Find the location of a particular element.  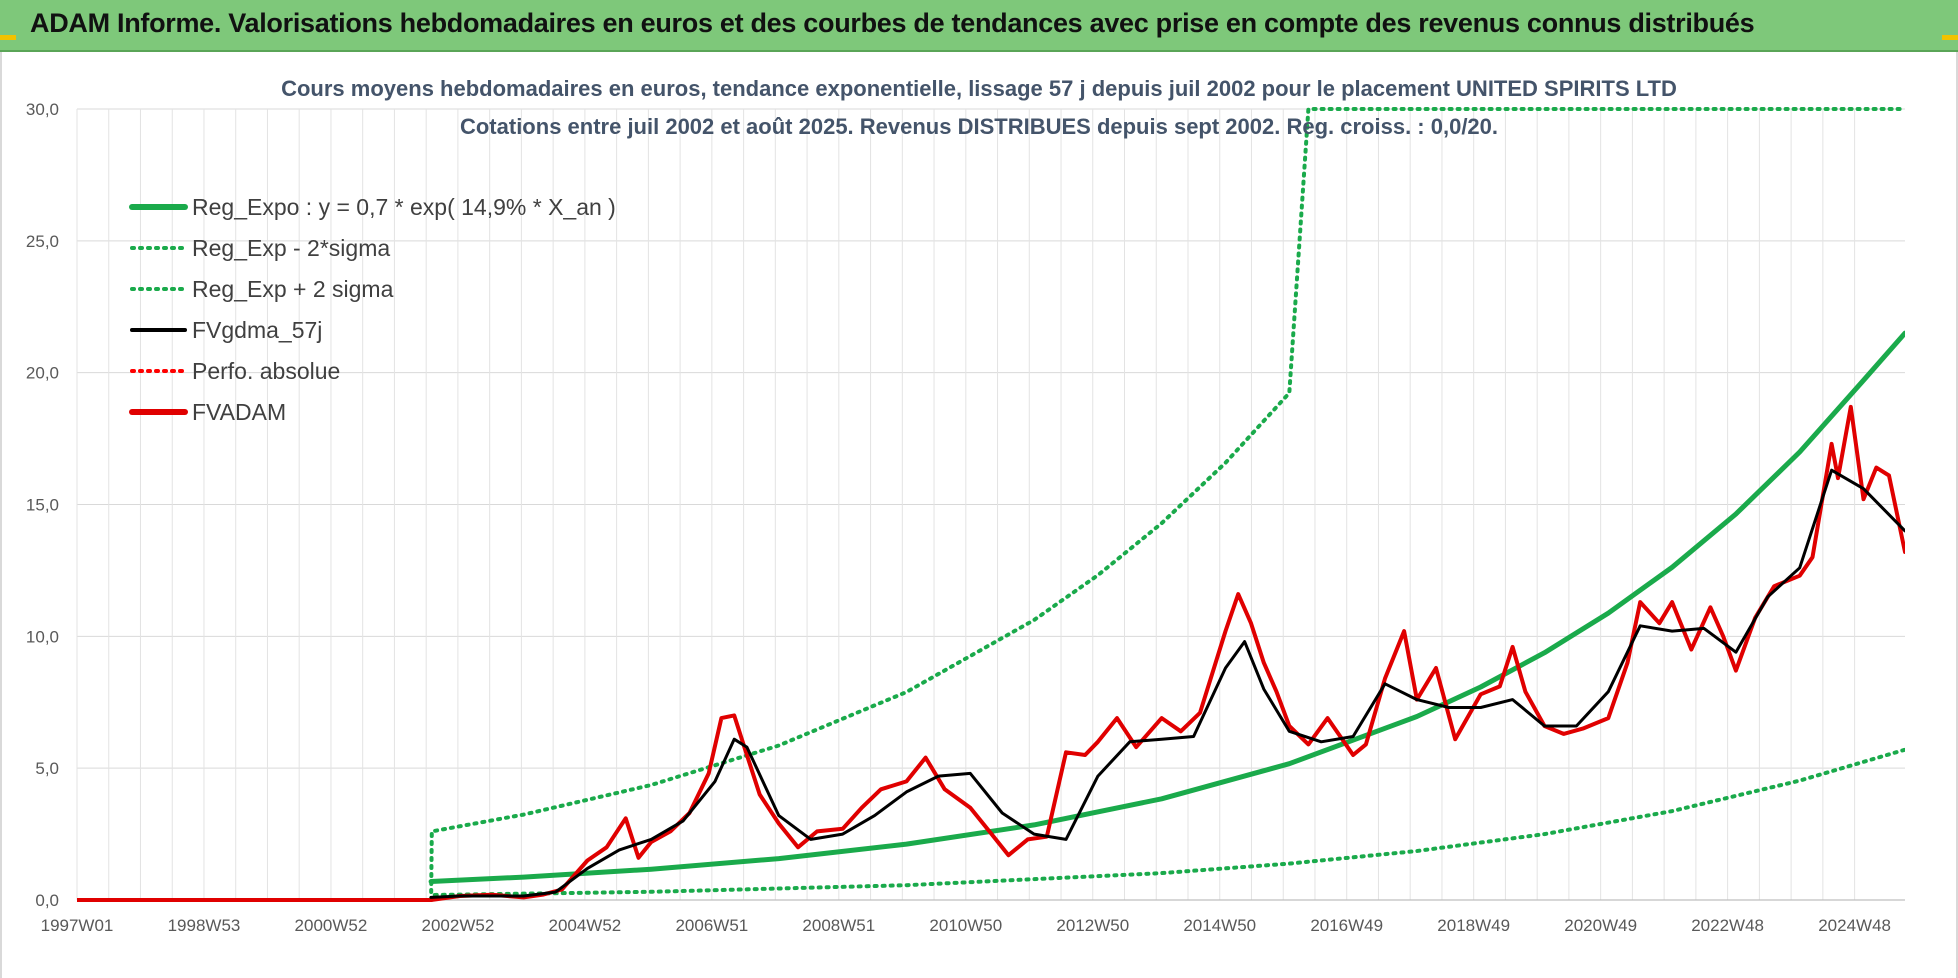

x-tick-label: 2004W52 is located at coordinates (584, 925).